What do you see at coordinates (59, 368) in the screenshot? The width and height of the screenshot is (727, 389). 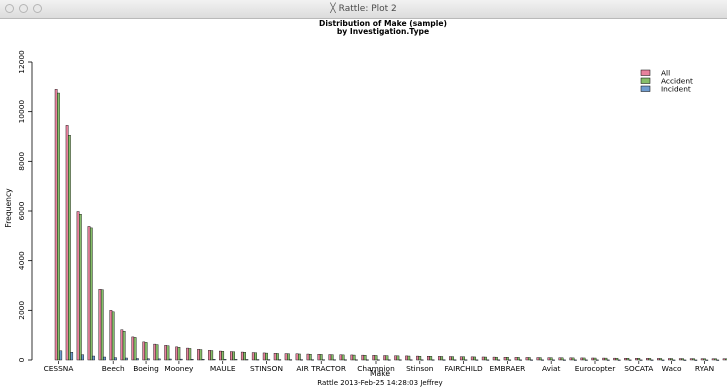 I see `x-tick-label: CESSNA` at bounding box center [59, 368].